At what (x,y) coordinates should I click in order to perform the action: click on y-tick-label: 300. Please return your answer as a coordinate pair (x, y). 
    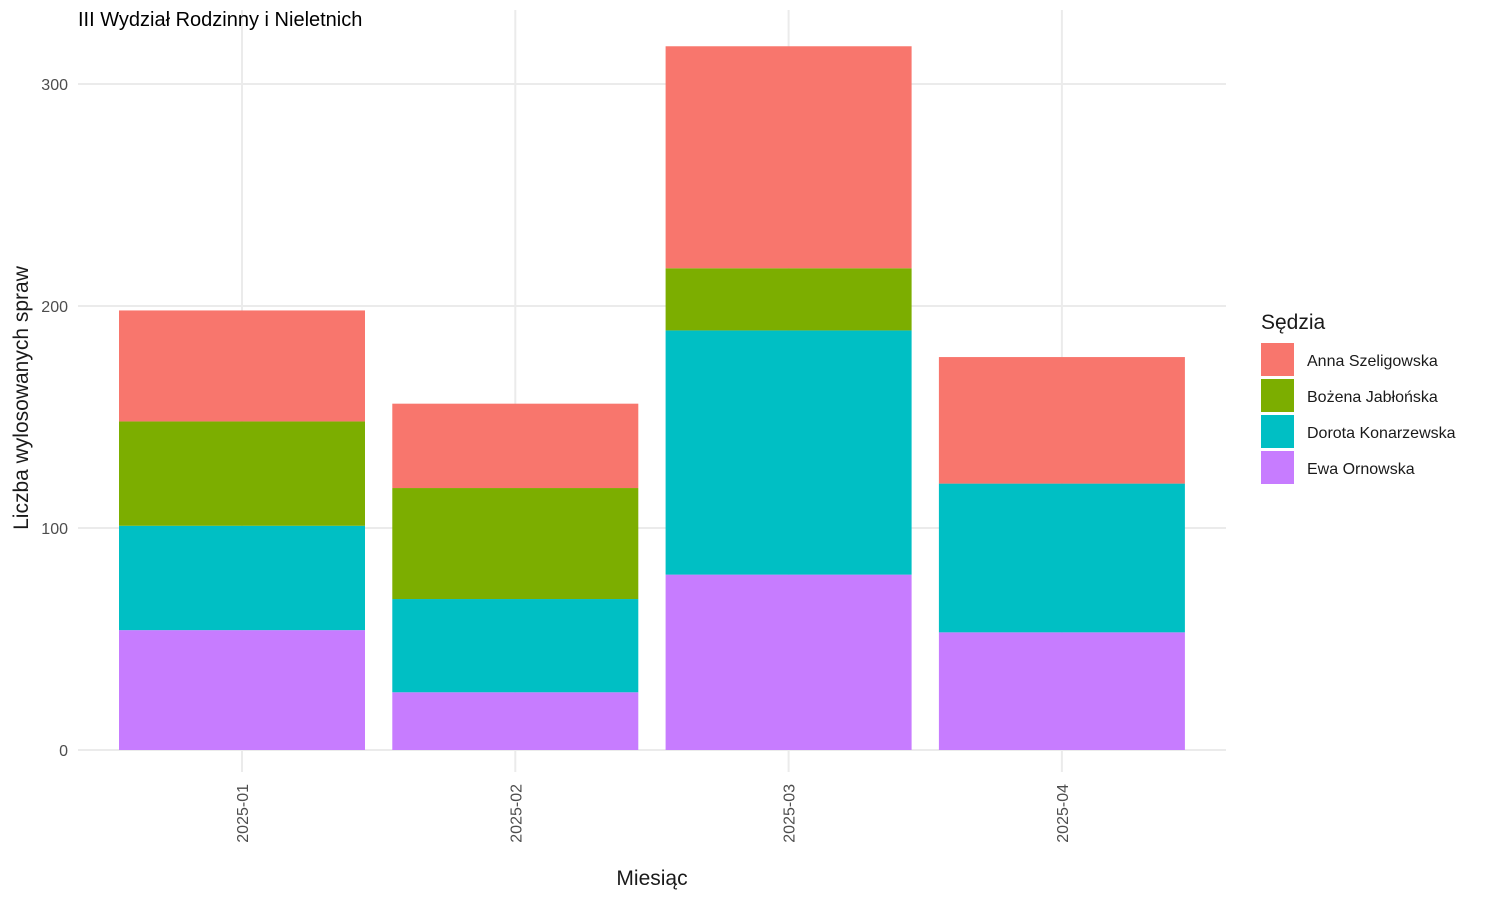
    Looking at the image, I should click on (54, 85).